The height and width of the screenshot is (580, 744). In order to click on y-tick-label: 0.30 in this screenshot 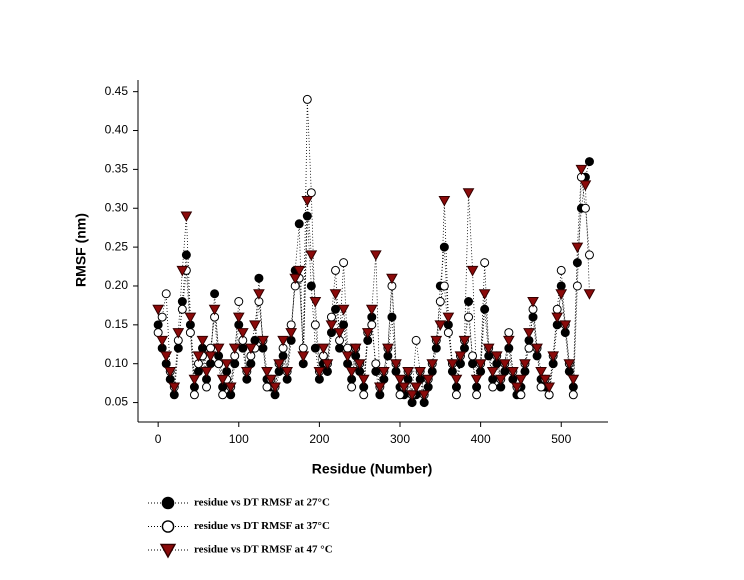, I will do `click(117, 207)`.